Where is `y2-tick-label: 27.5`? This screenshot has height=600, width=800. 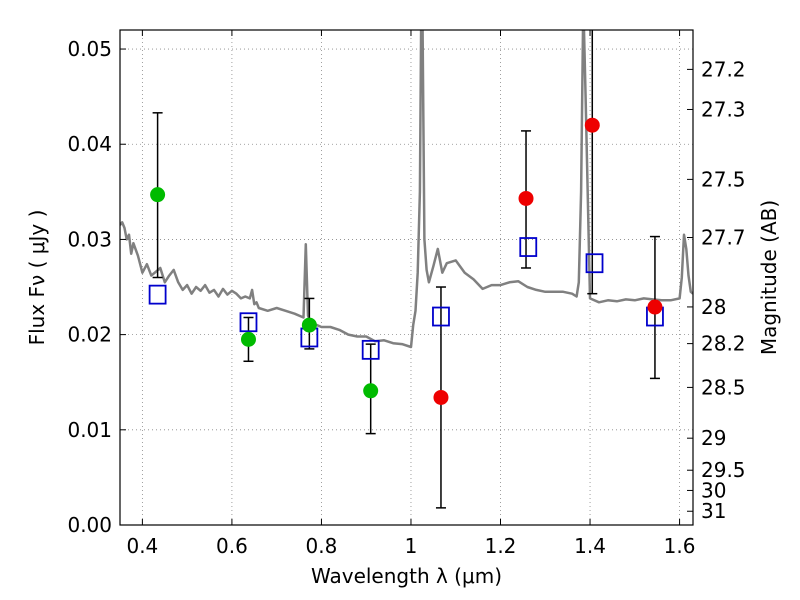 y2-tick-label: 27.5 is located at coordinates (723, 179).